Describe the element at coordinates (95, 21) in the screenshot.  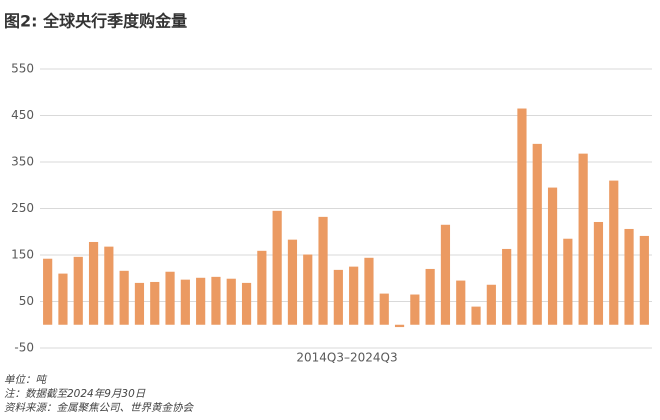
I see `chart-title: 图2: 全球央行季度购金量` at that location.